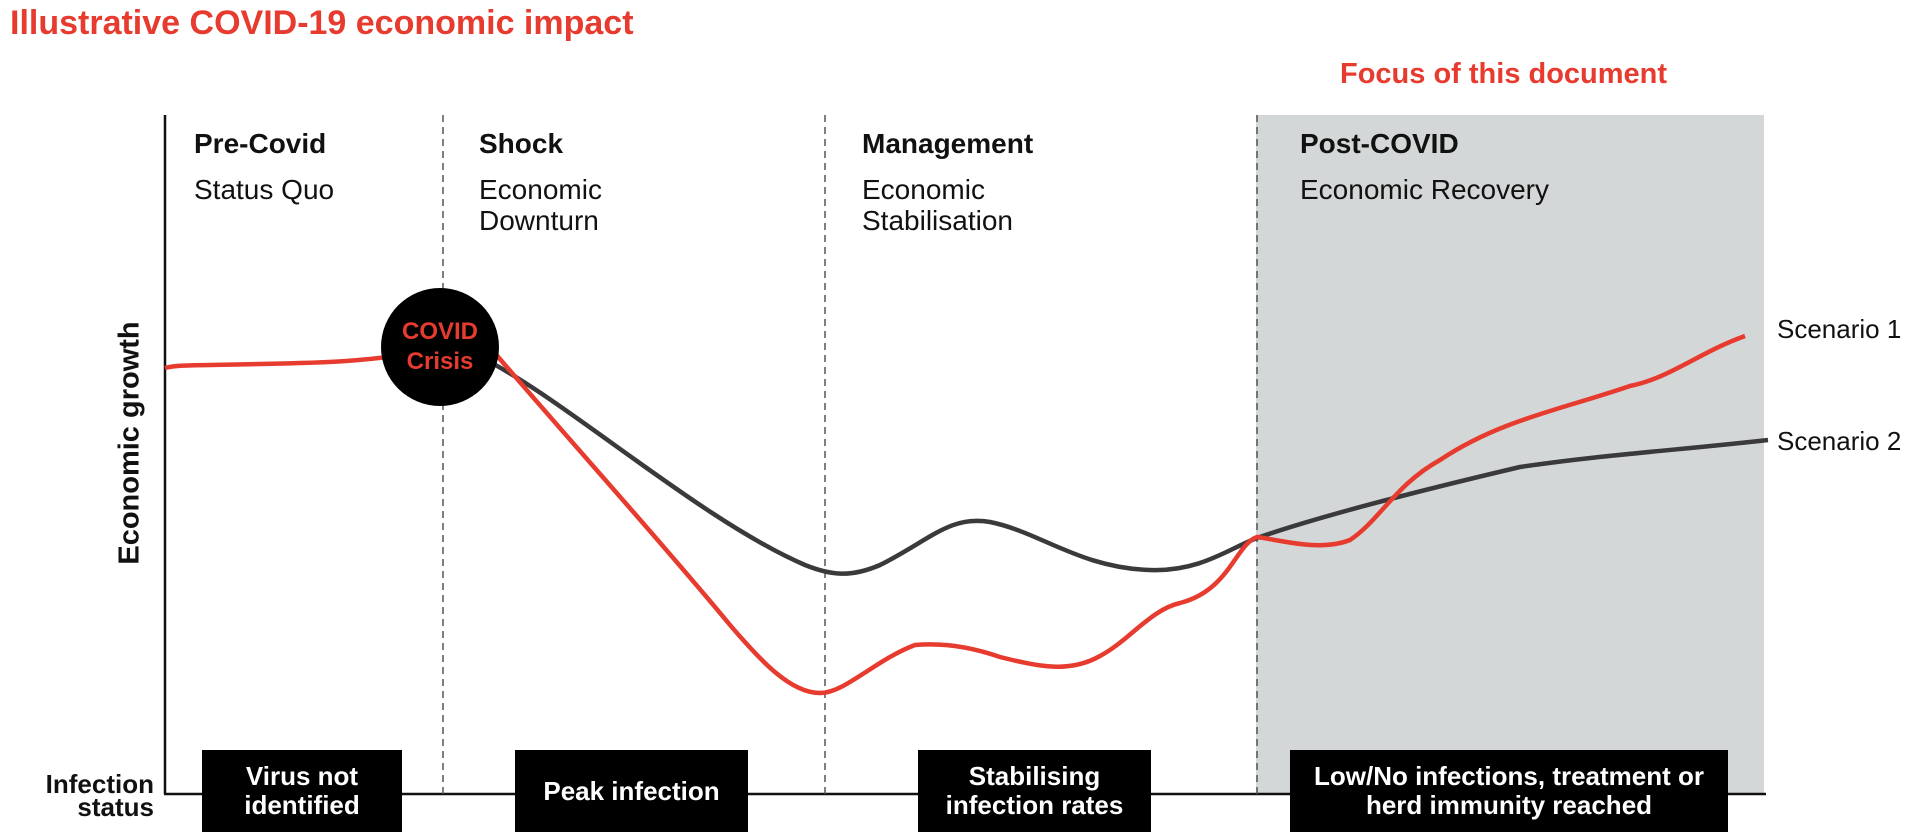 This screenshot has width=1920, height=833. What do you see at coordinates (1839, 329) in the screenshot?
I see `scenario-1-label: Scenario 1` at bounding box center [1839, 329].